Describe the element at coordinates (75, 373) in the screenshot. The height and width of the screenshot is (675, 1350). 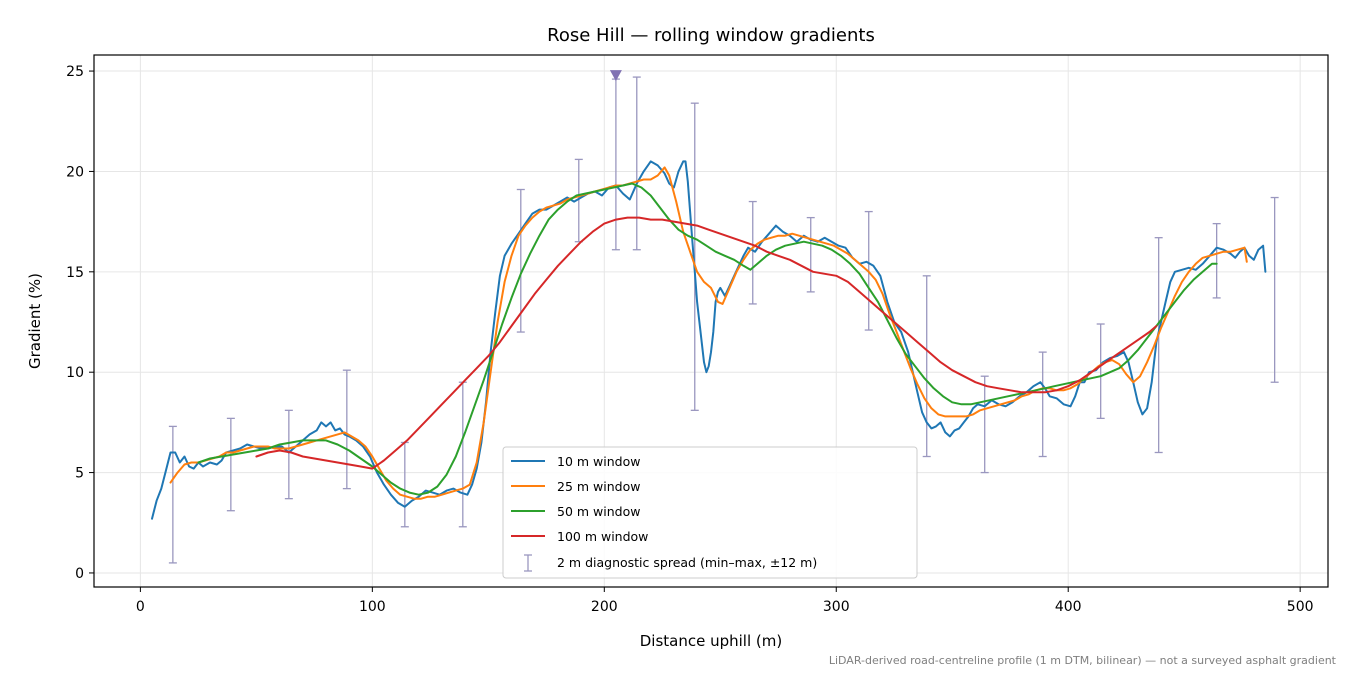
I see `y-tick-label: 10` at that location.